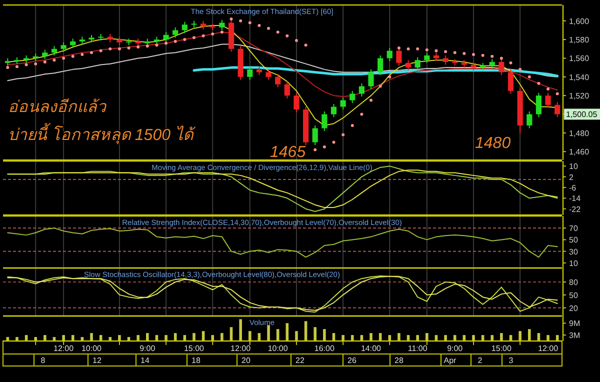  I want to click on text: 12, so click(97, 360).